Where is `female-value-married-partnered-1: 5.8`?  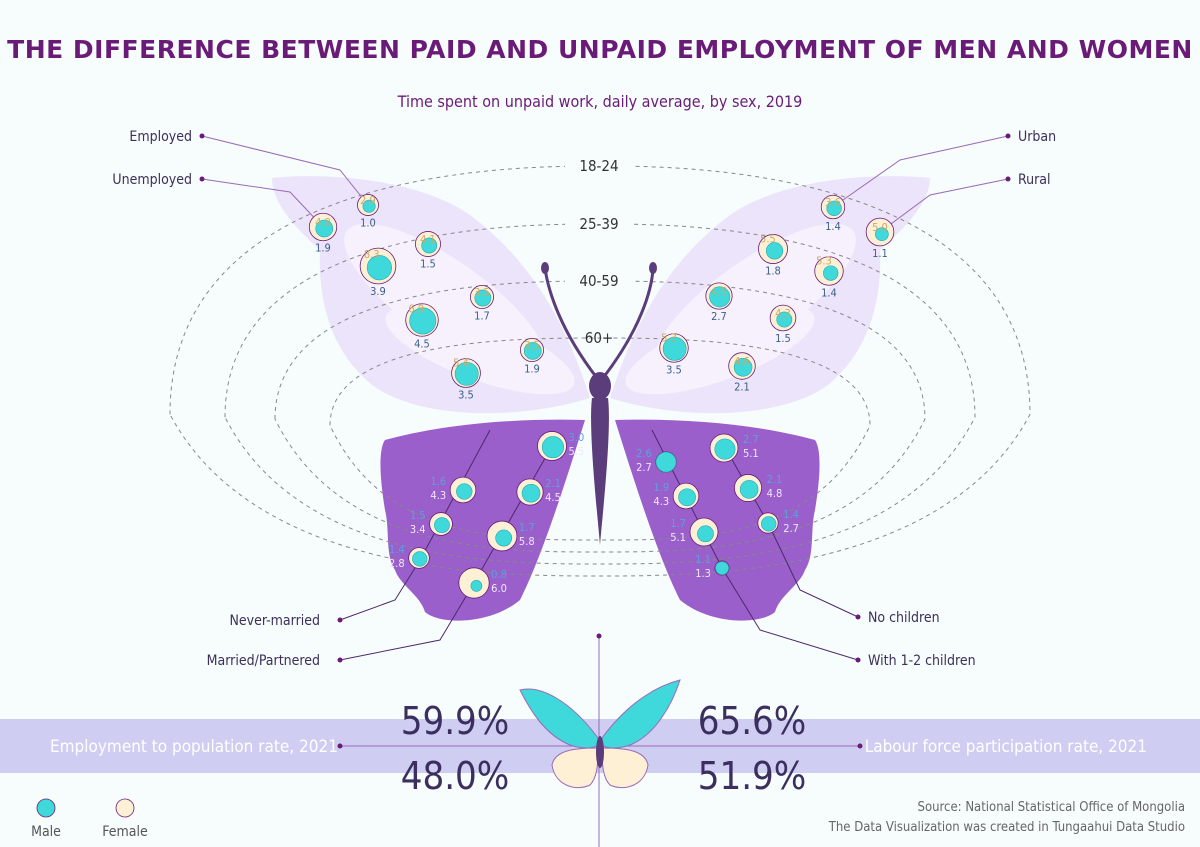
female-value-married-partnered-1: 5.8 is located at coordinates (527, 541).